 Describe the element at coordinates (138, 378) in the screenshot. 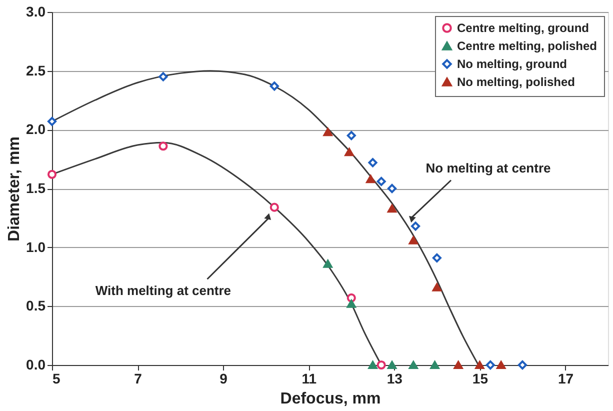

I see `x-tick-label: 7` at that location.